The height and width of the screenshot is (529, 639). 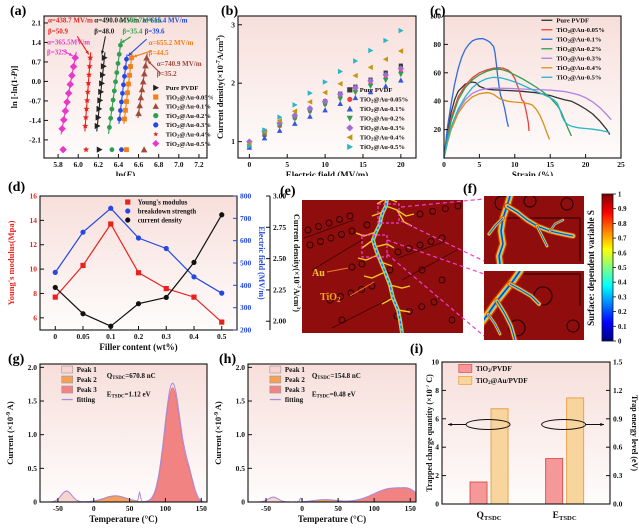 I want to click on svg-text: 16, so click(x=34, y=196).